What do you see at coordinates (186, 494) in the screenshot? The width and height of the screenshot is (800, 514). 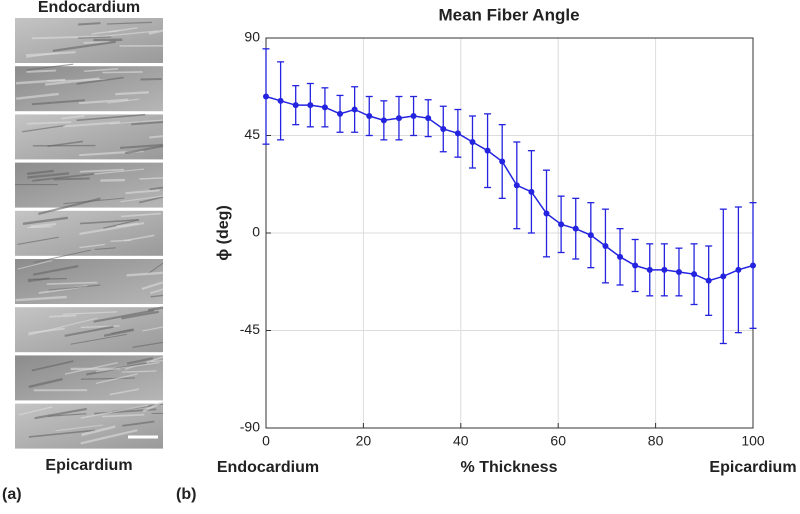 I see `panel-b-label: (b)` at bounding box center [186, 494].